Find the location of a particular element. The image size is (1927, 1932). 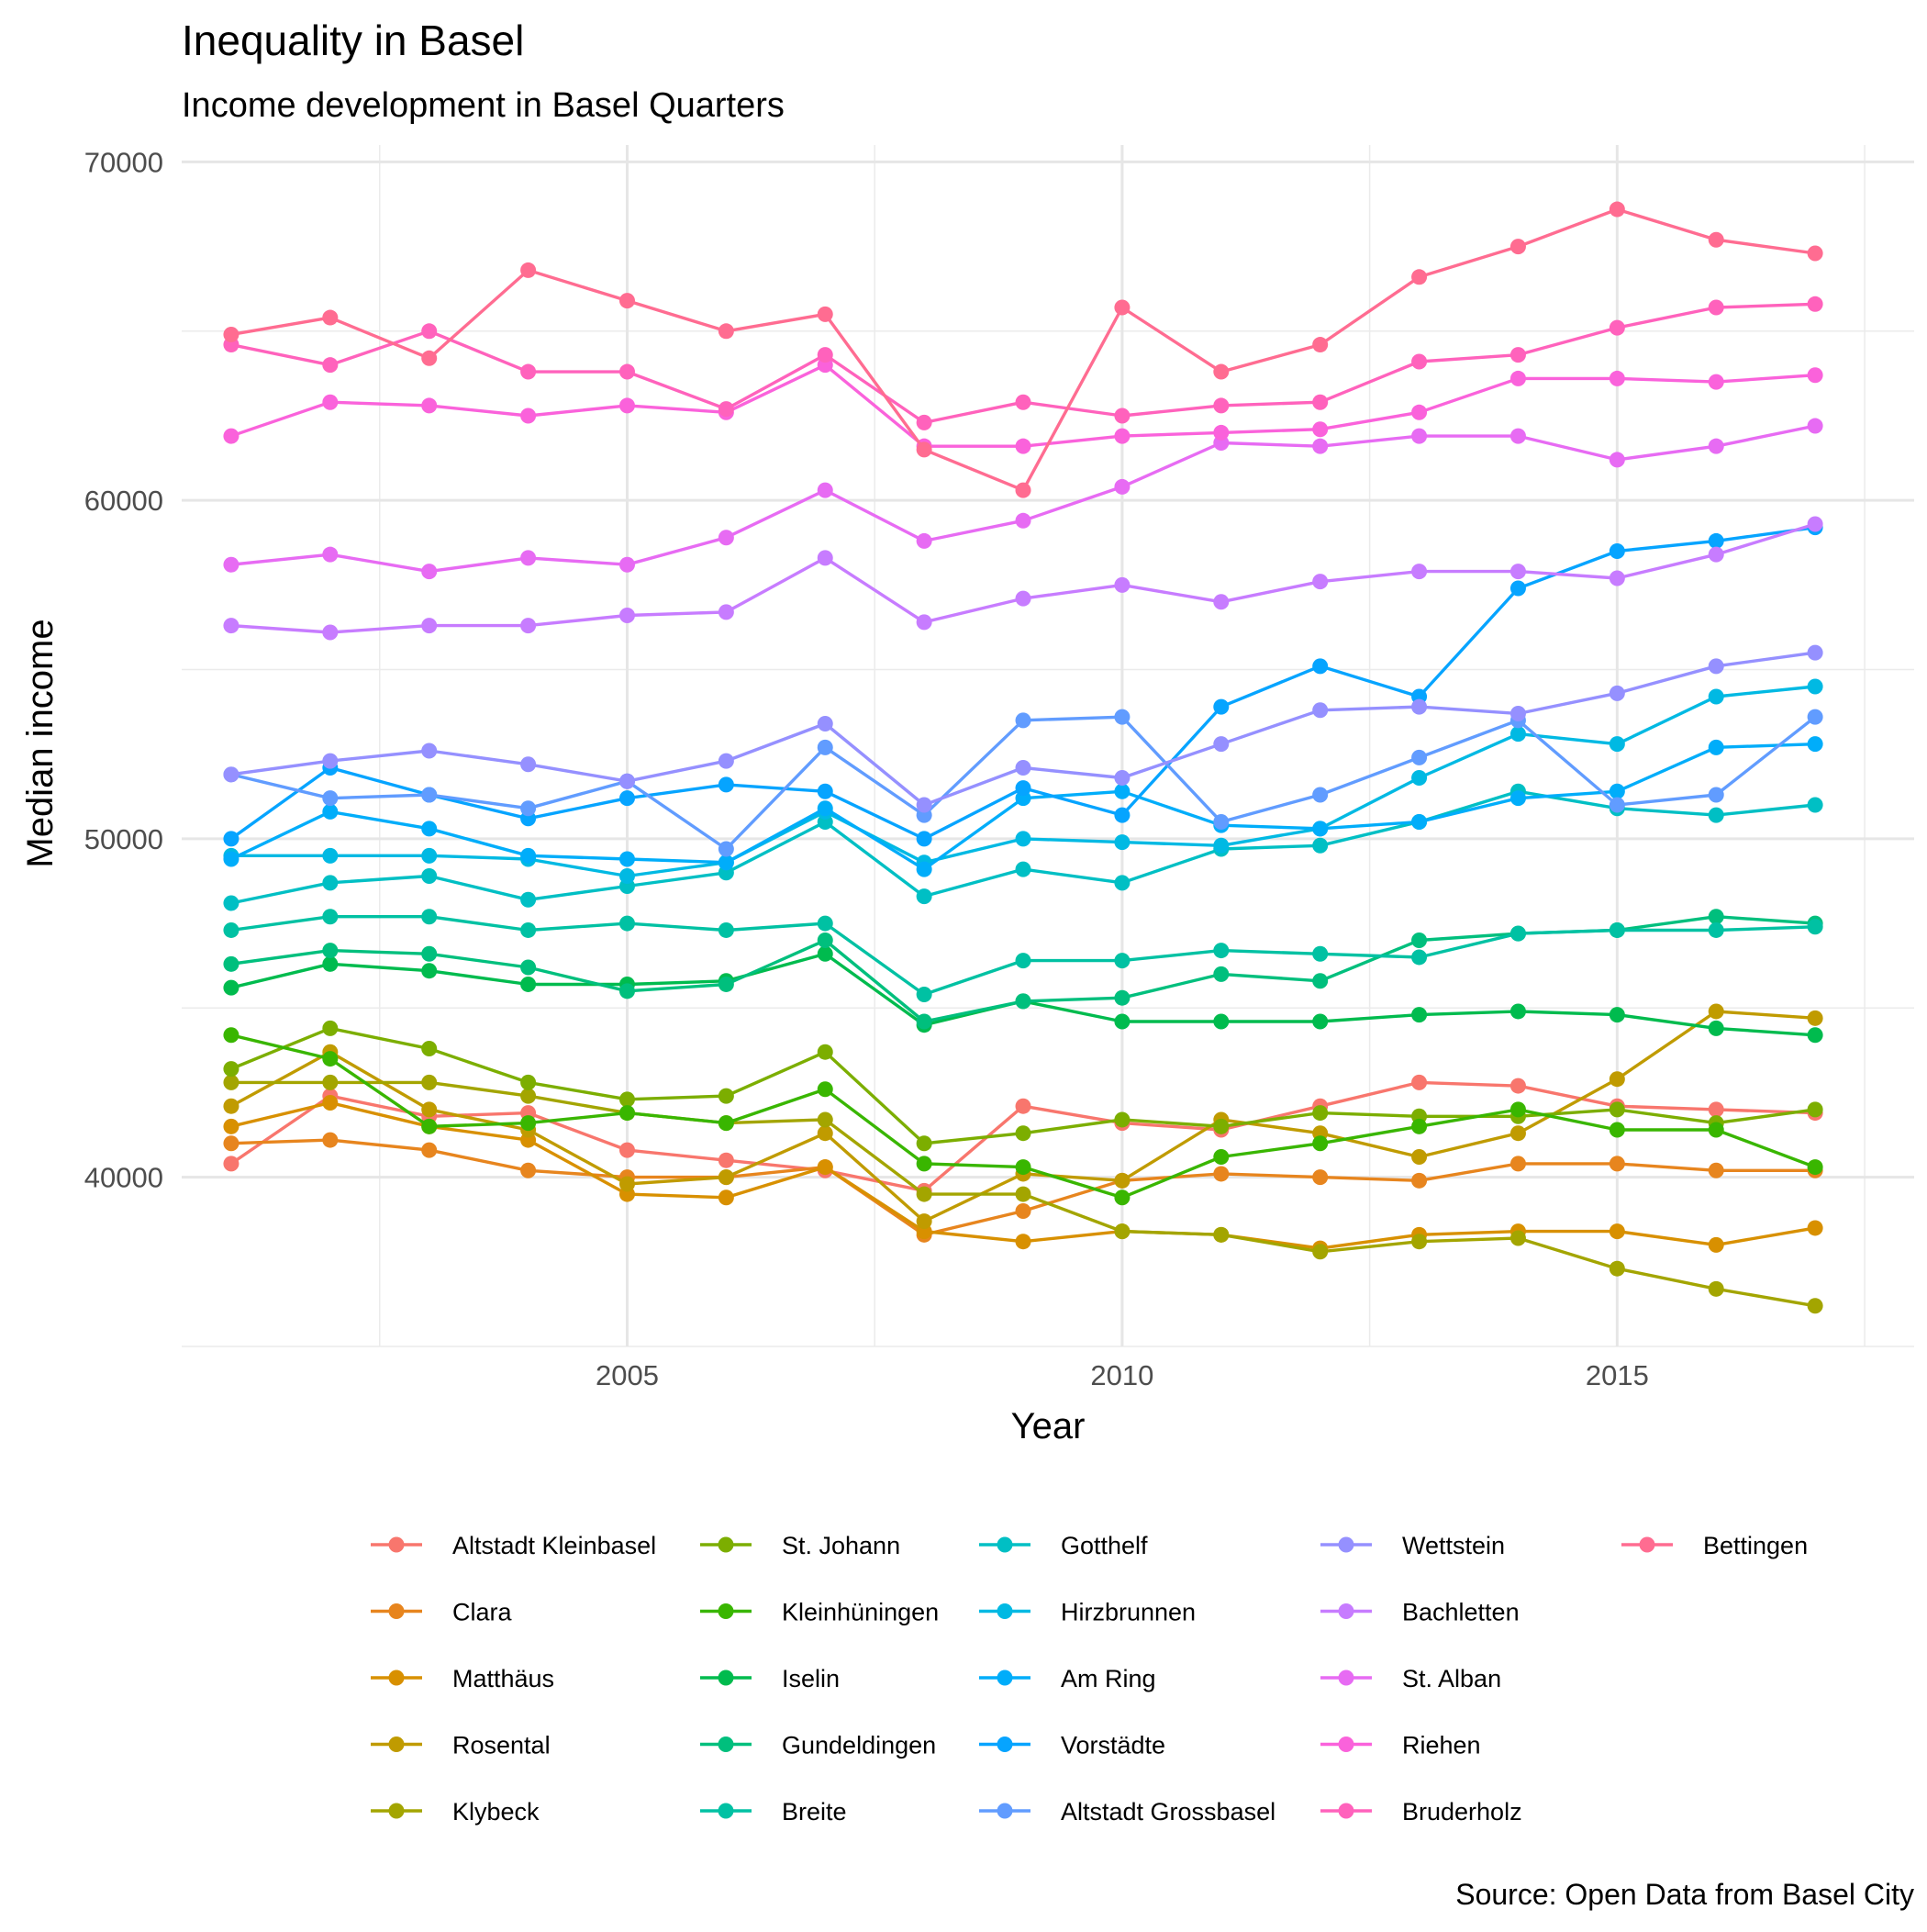

legend-label: St. Johann is located at coordinates (841, 1545).